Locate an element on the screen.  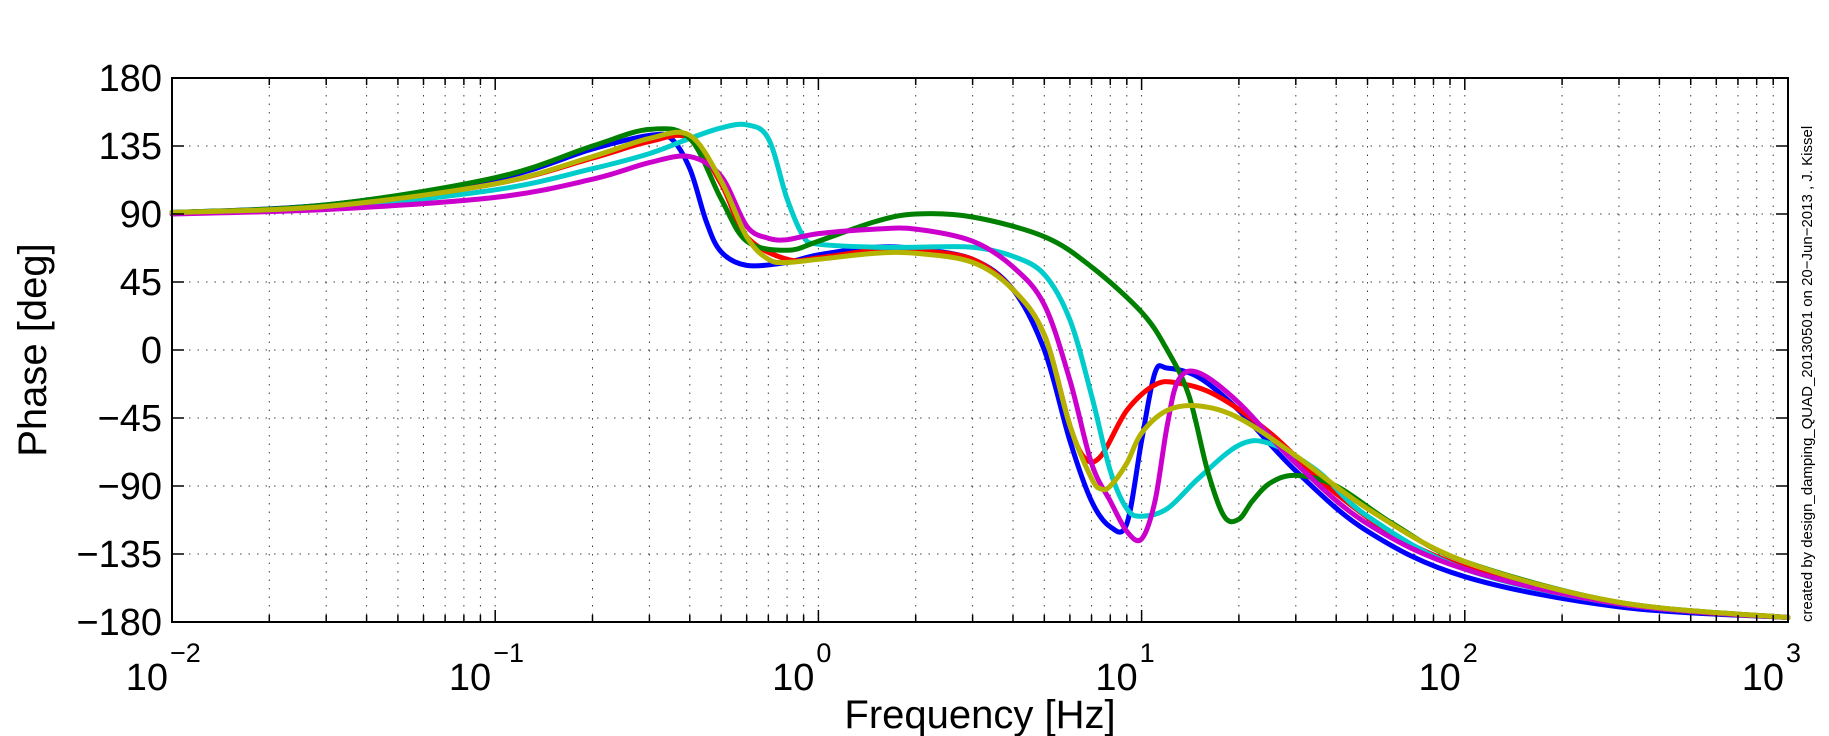
y-tick-label: 90 is located at coordinates (141, 215).